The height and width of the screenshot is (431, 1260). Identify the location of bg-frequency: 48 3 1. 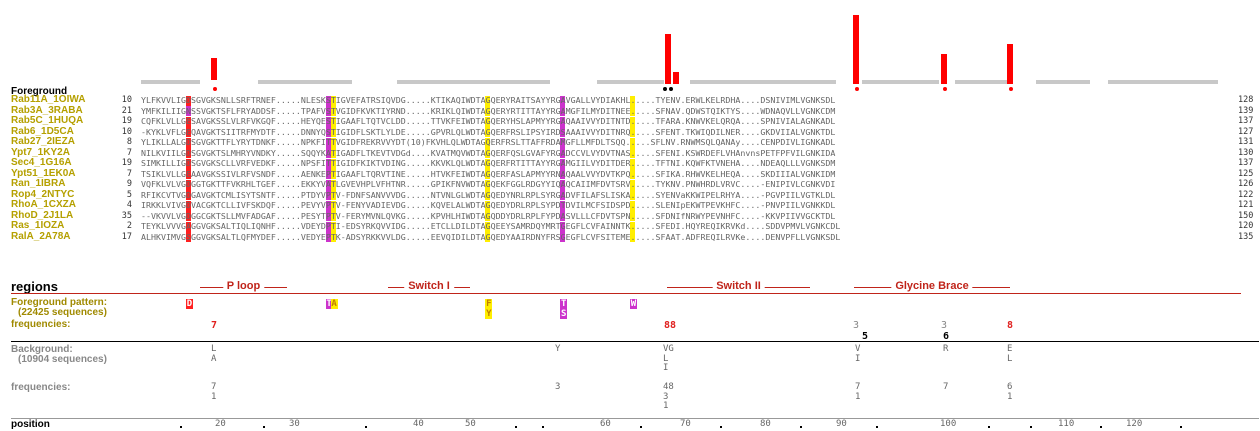
(668, 396).